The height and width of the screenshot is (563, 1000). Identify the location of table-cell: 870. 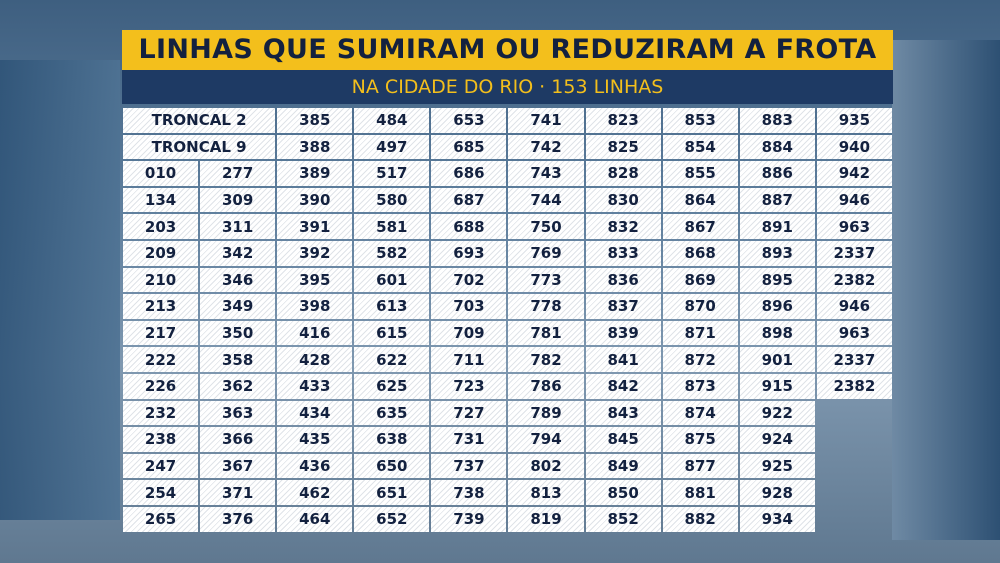
(700, 306).